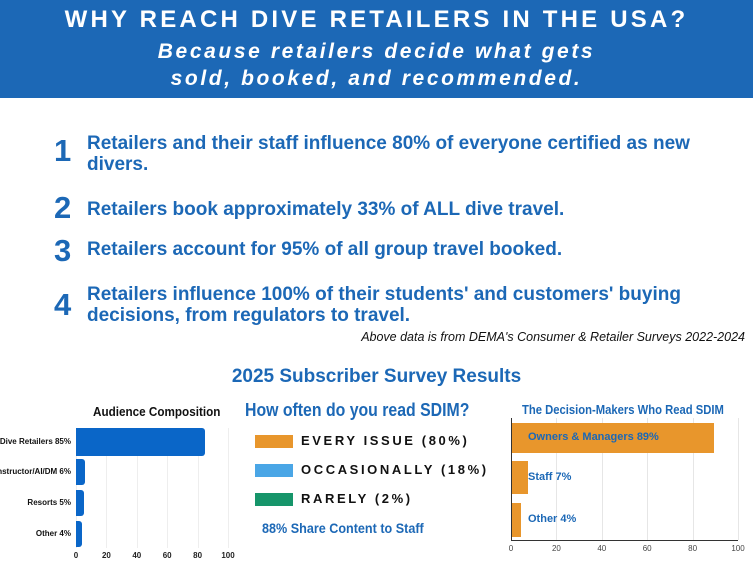  Describe the element at coordinates (157, 411) in the screenshot. I see `audience-chart-title: Audience Composition` at that location.